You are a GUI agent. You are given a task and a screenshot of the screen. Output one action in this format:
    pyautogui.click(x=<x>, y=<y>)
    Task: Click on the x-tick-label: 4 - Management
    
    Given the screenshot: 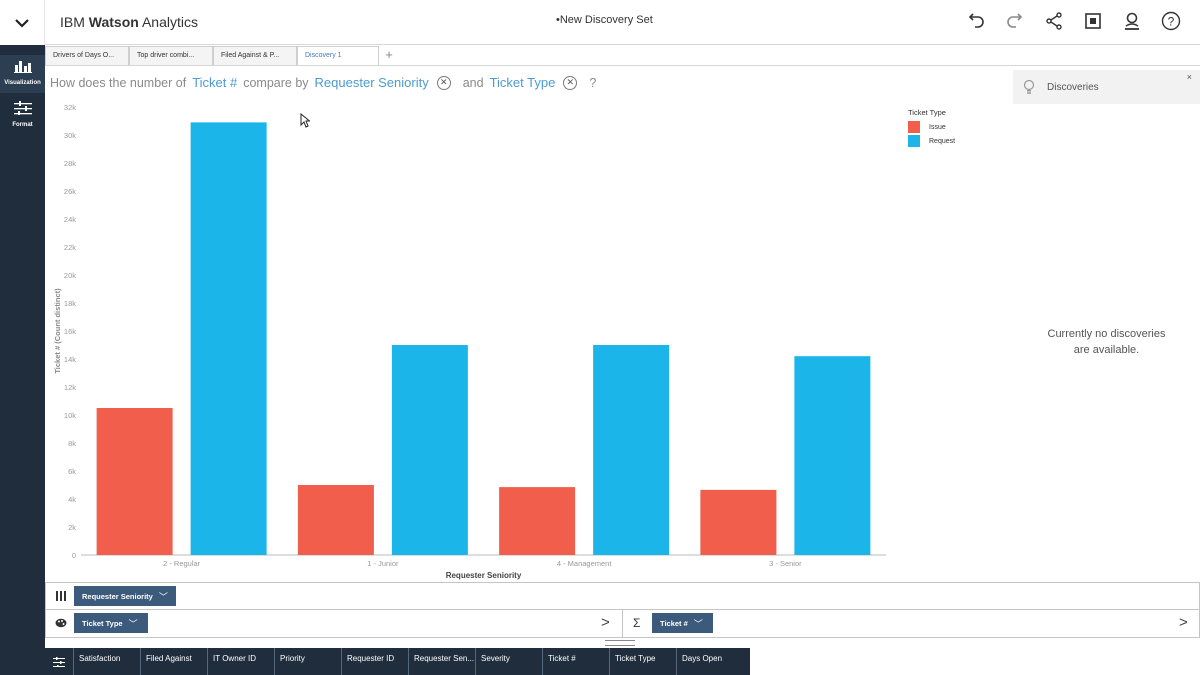 What is the action you would take?
    pyautogui.click(x=585, y=563)
    